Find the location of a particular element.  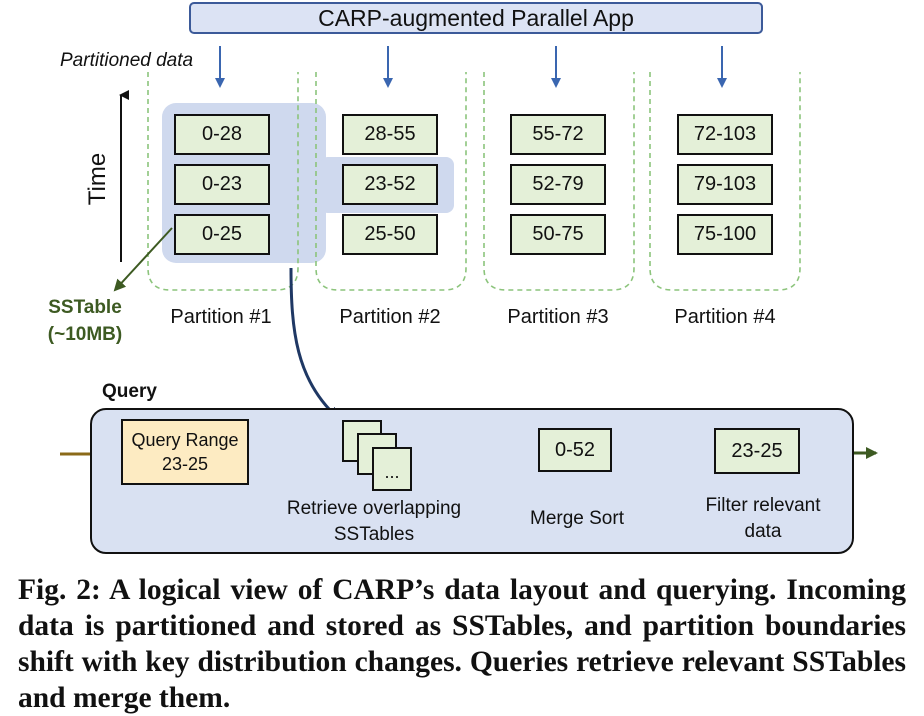

sstable-p1-2: 0-23 is located at coordinates (222, 184).